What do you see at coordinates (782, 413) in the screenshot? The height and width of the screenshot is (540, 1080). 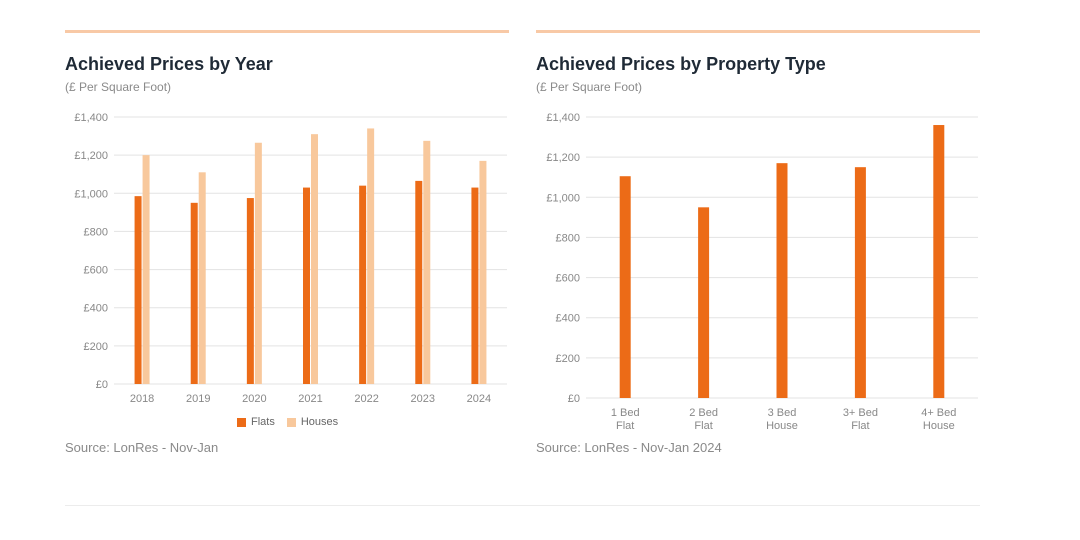 I see `x-tick-label: 3 Bed` at bounding box center [782, 413].